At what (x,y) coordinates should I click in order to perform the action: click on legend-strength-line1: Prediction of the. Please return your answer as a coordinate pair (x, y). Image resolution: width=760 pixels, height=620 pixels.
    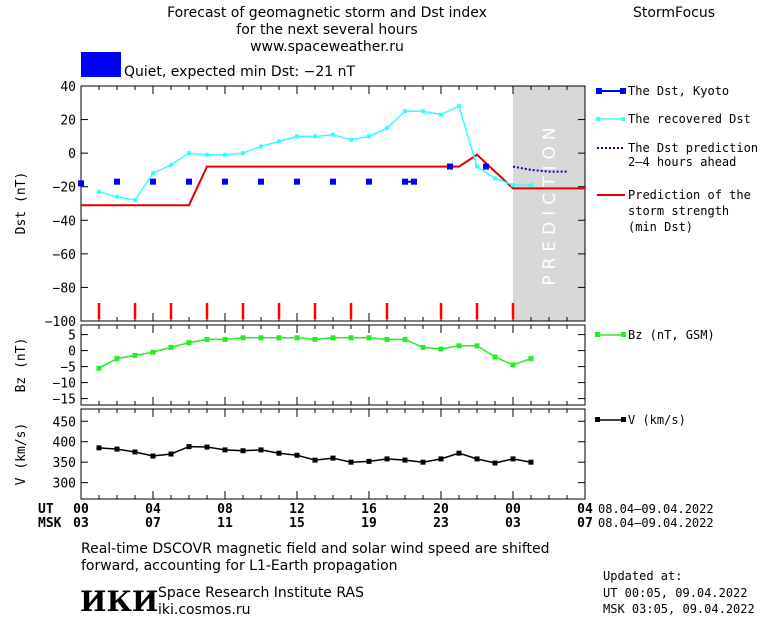
    Looking at the image, I should click on (689, 195).